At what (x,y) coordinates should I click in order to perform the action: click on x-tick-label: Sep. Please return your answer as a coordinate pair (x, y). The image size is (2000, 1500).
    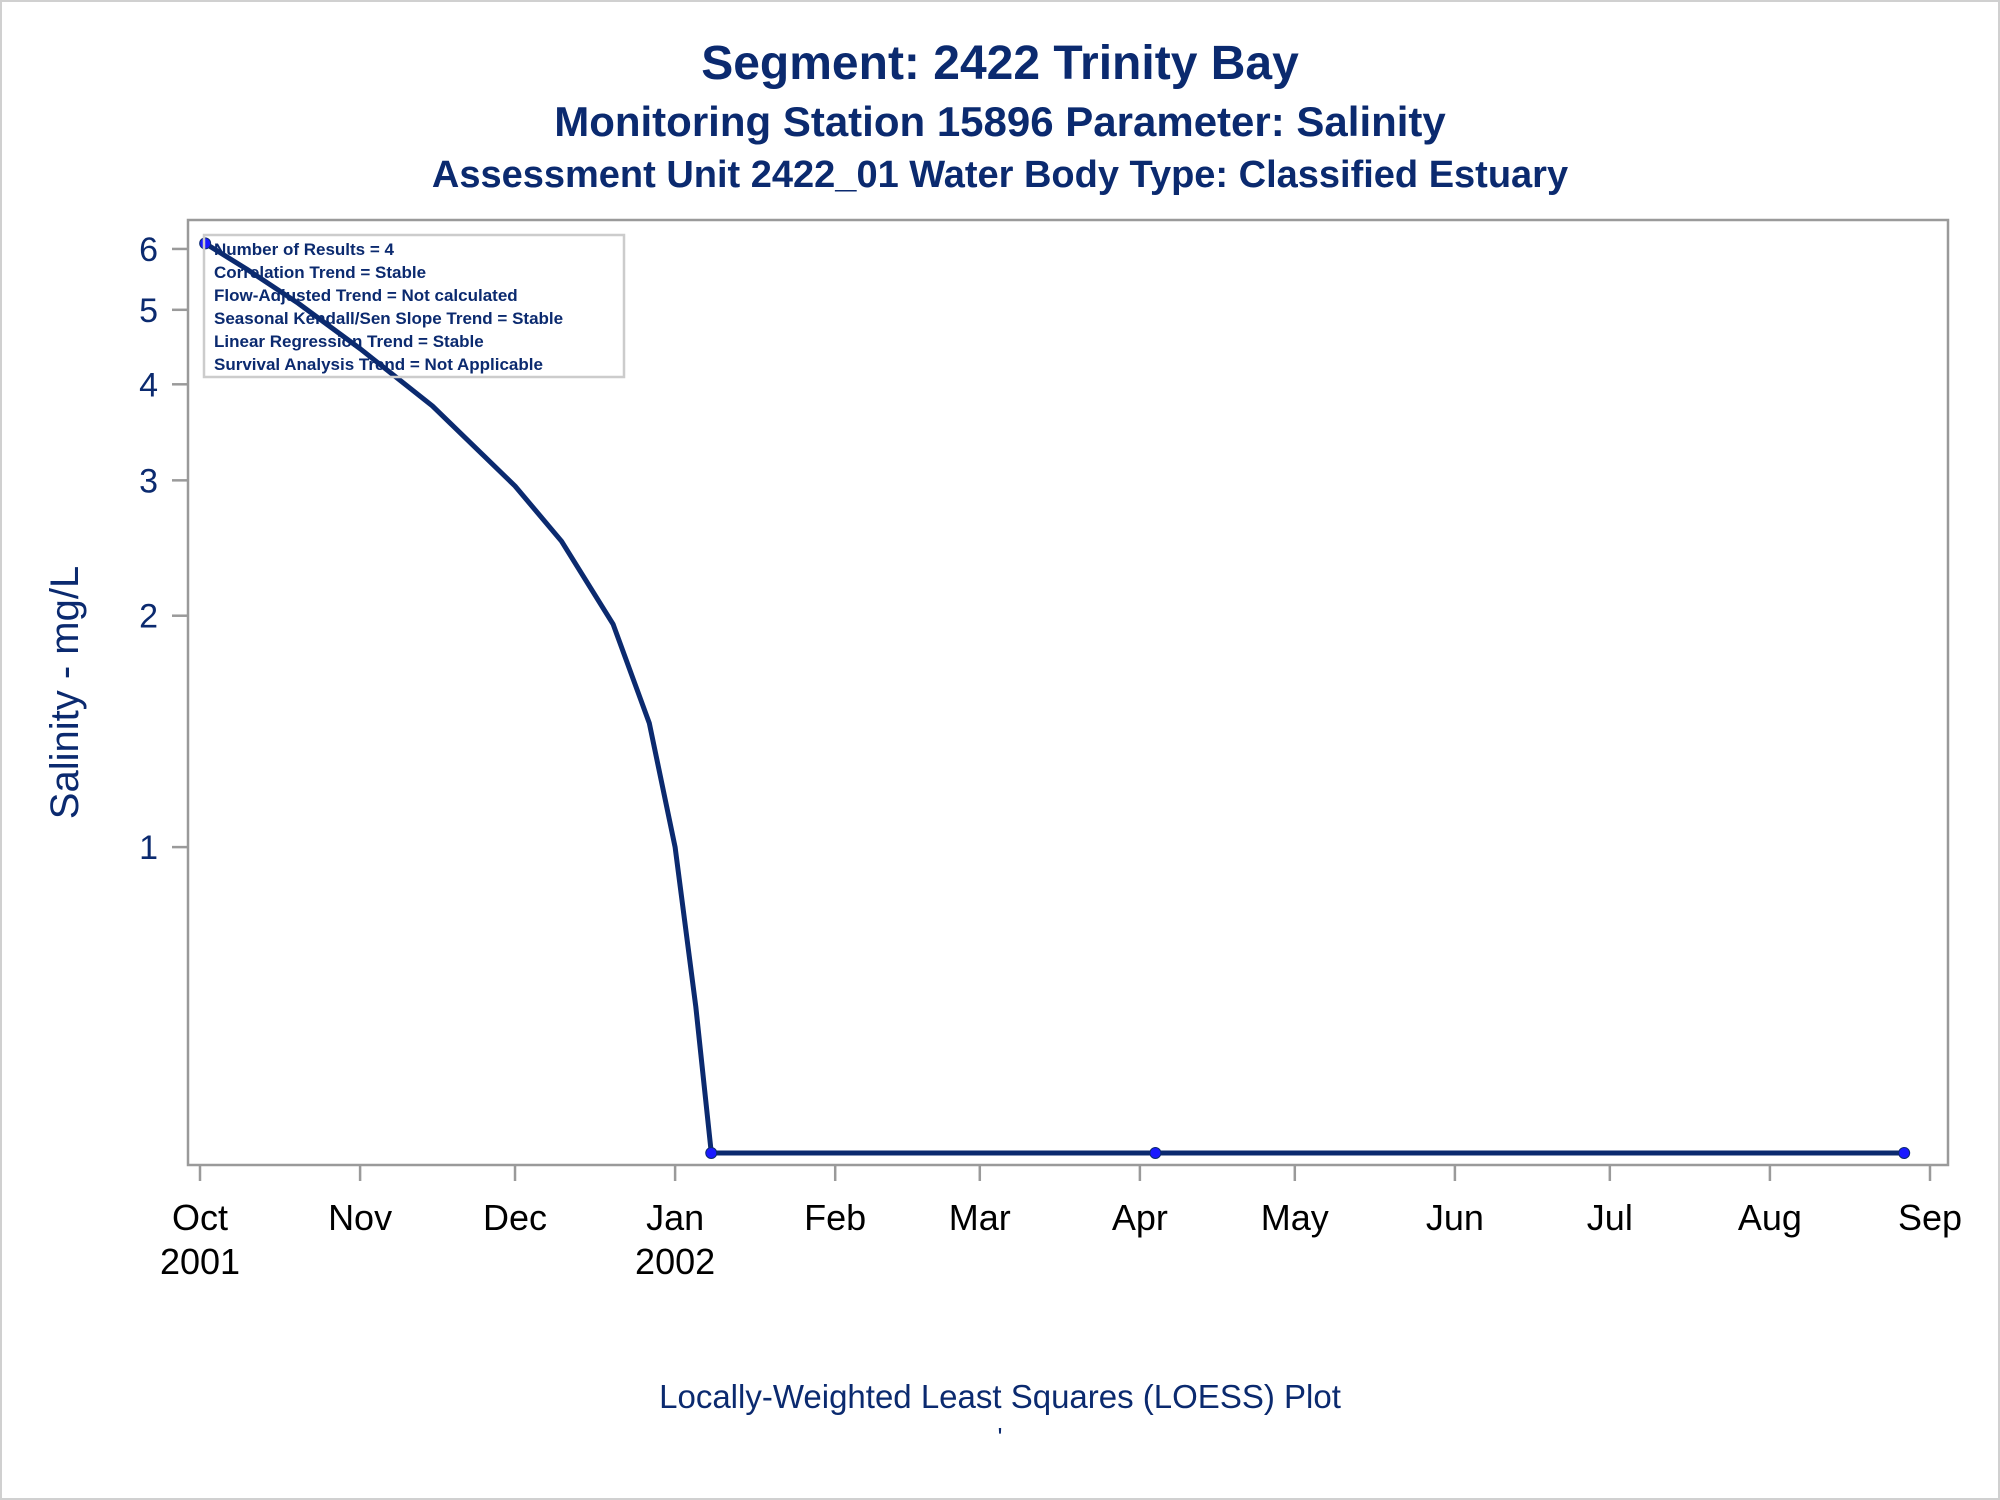
    Looking at the image, I should click on (1930, 1217).